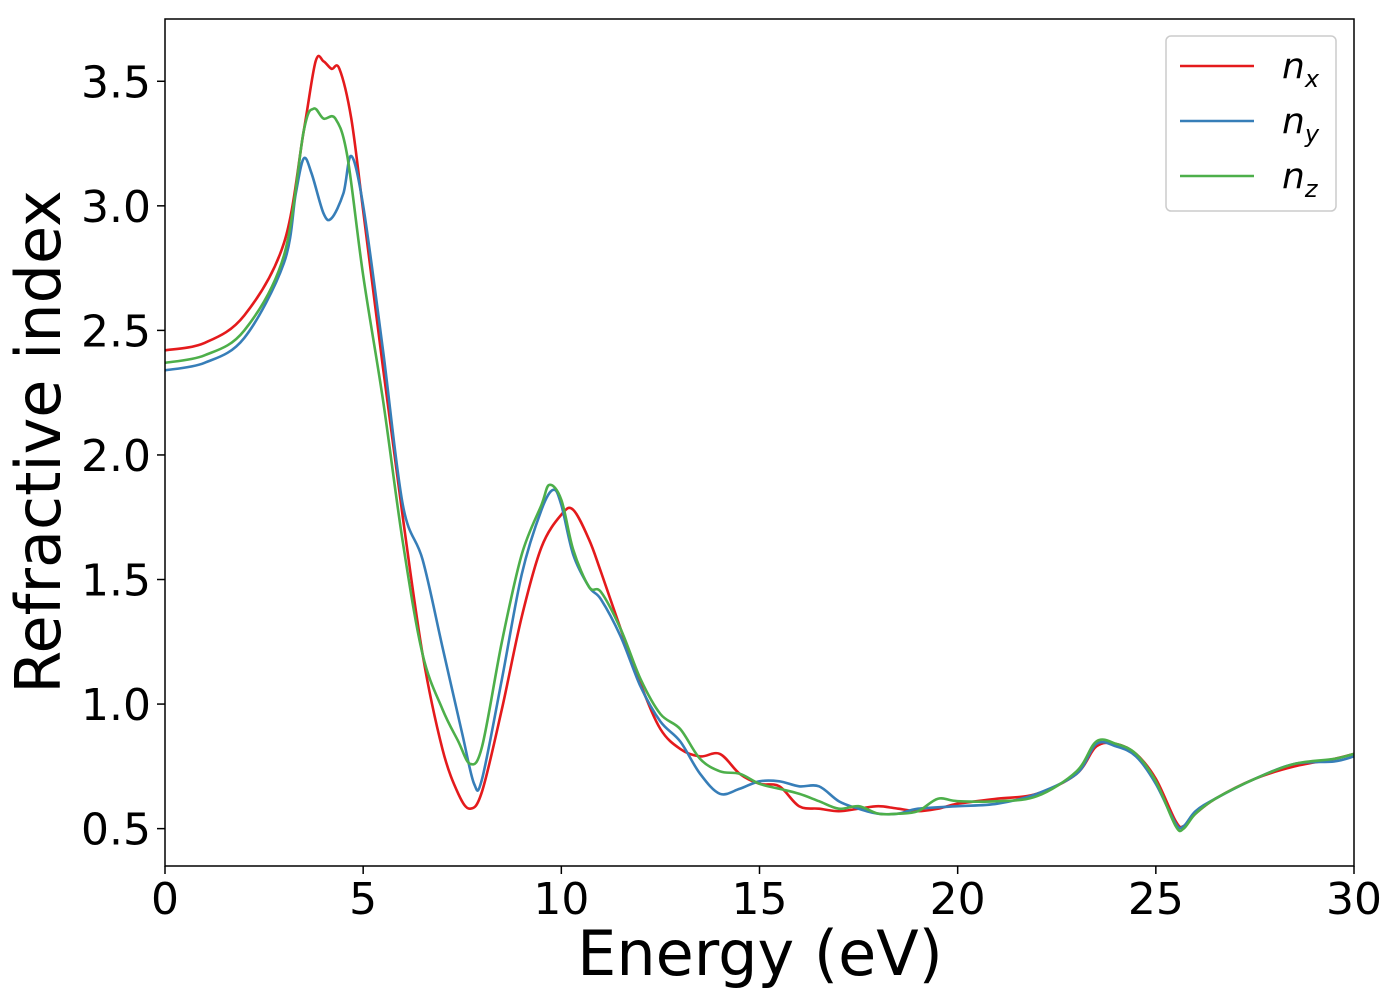 The height and width of the screenshot is (1000, 1400). I want to click on y-tick-label: 1.0, so click(116, 705).